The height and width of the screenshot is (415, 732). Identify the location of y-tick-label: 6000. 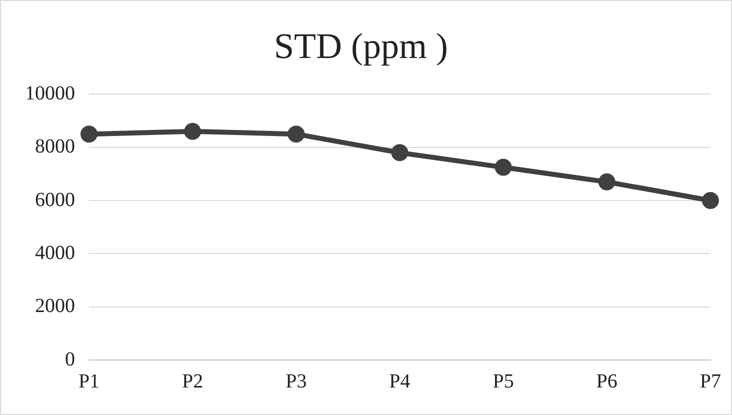
(55, 199).